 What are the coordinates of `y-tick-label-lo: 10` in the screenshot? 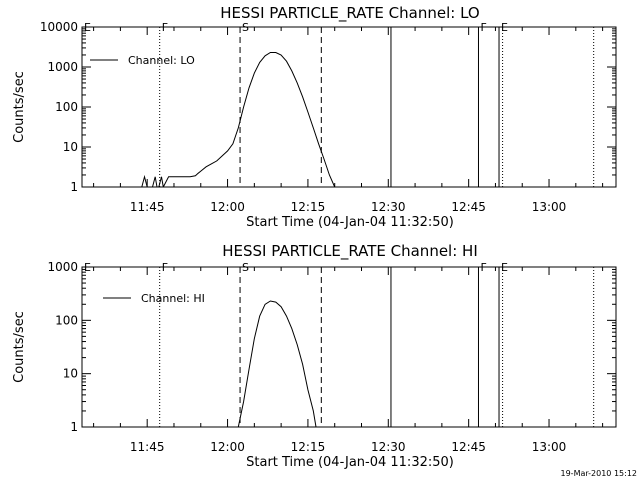 It's located at (70, 147).